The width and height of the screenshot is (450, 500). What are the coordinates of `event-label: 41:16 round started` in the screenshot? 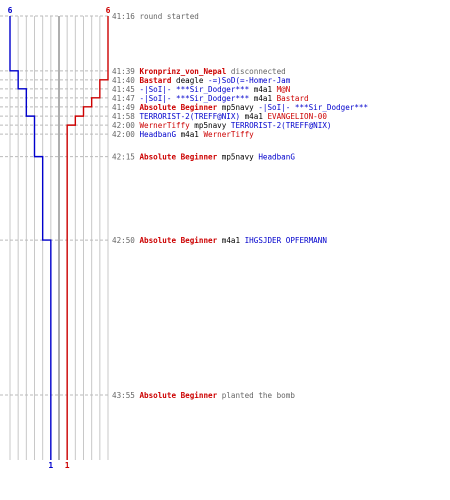 It's located at (155, 16).